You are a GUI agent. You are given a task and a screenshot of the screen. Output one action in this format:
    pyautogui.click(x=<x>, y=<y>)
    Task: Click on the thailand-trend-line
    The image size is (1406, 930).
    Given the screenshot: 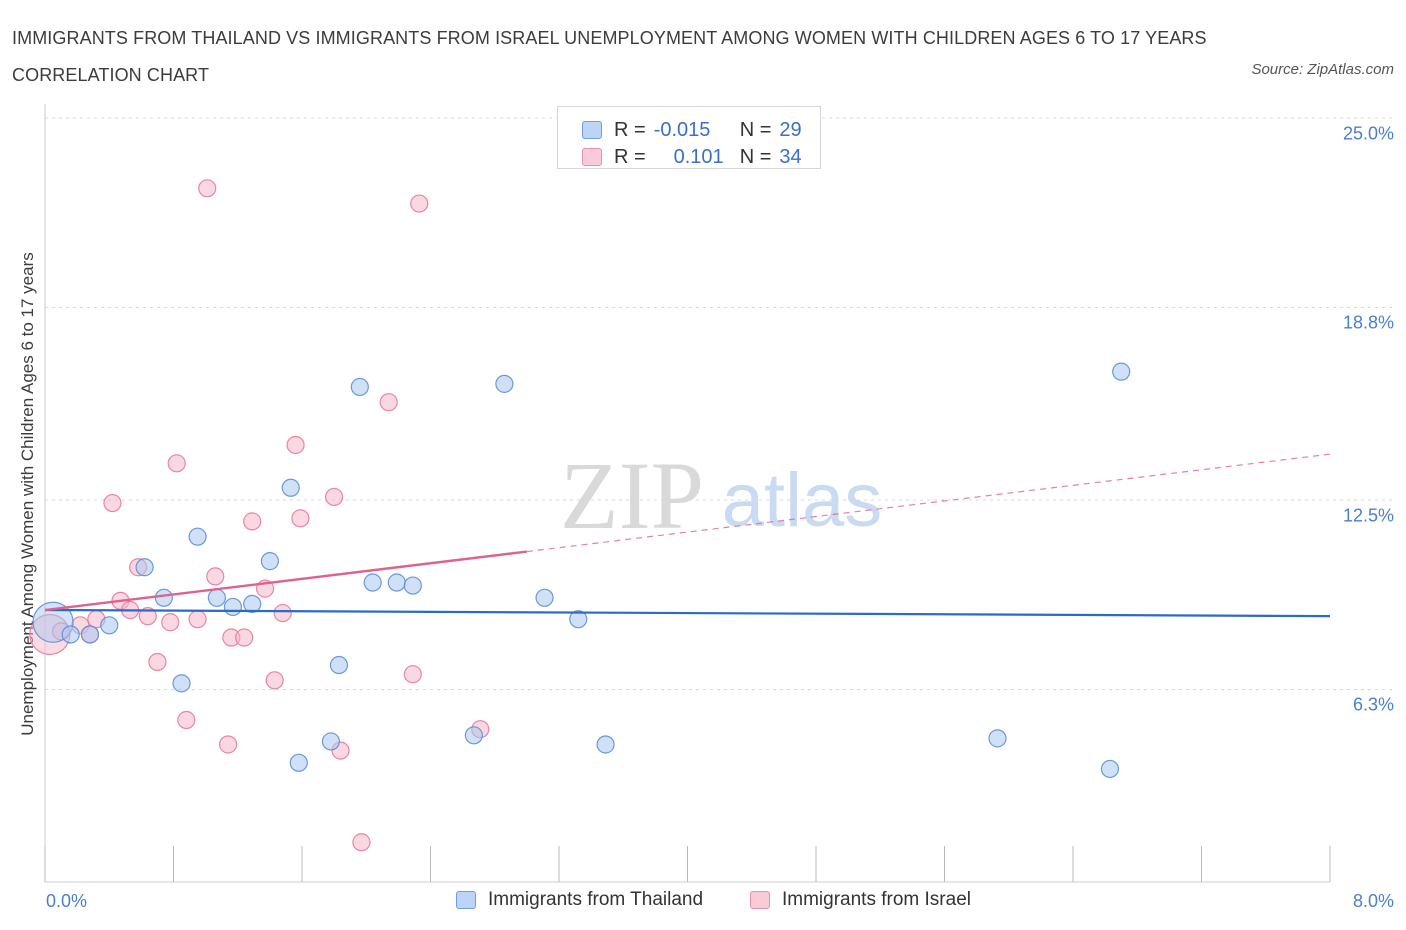 What is the action you would take?
    pyautogui.click(x=687, y=613)
    